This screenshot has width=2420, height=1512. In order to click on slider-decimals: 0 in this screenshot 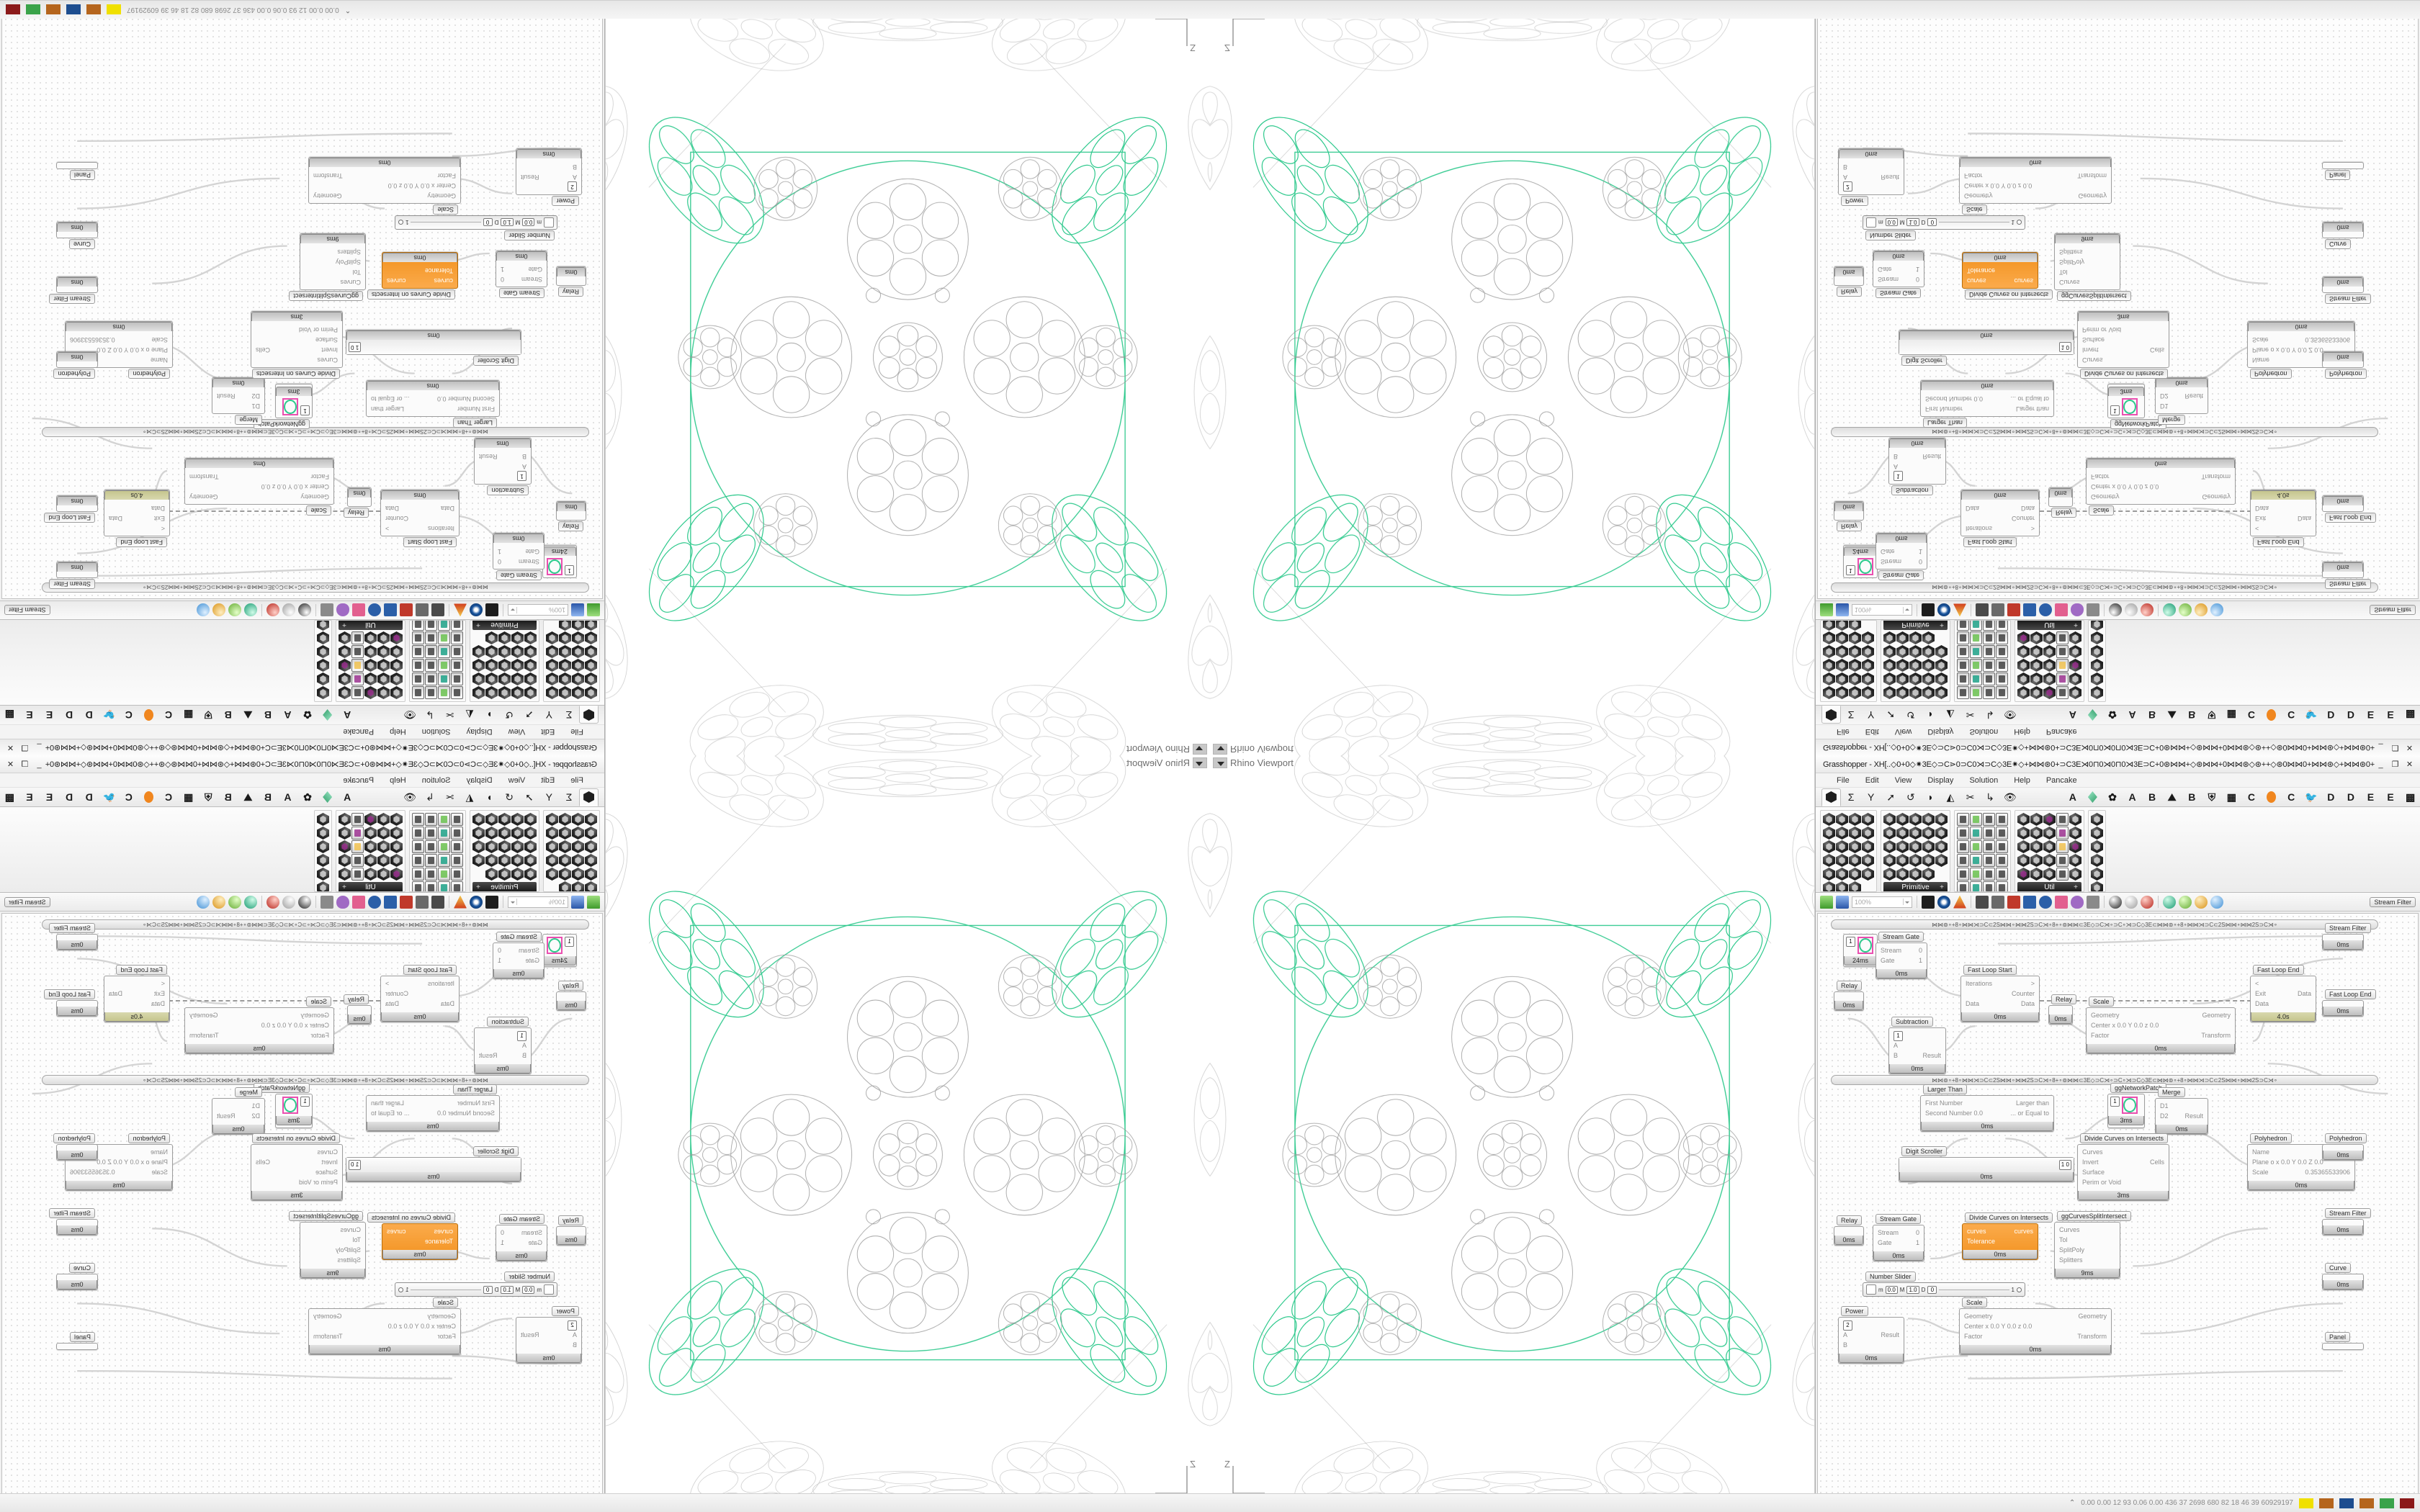, I will do `click(488, 222)`.